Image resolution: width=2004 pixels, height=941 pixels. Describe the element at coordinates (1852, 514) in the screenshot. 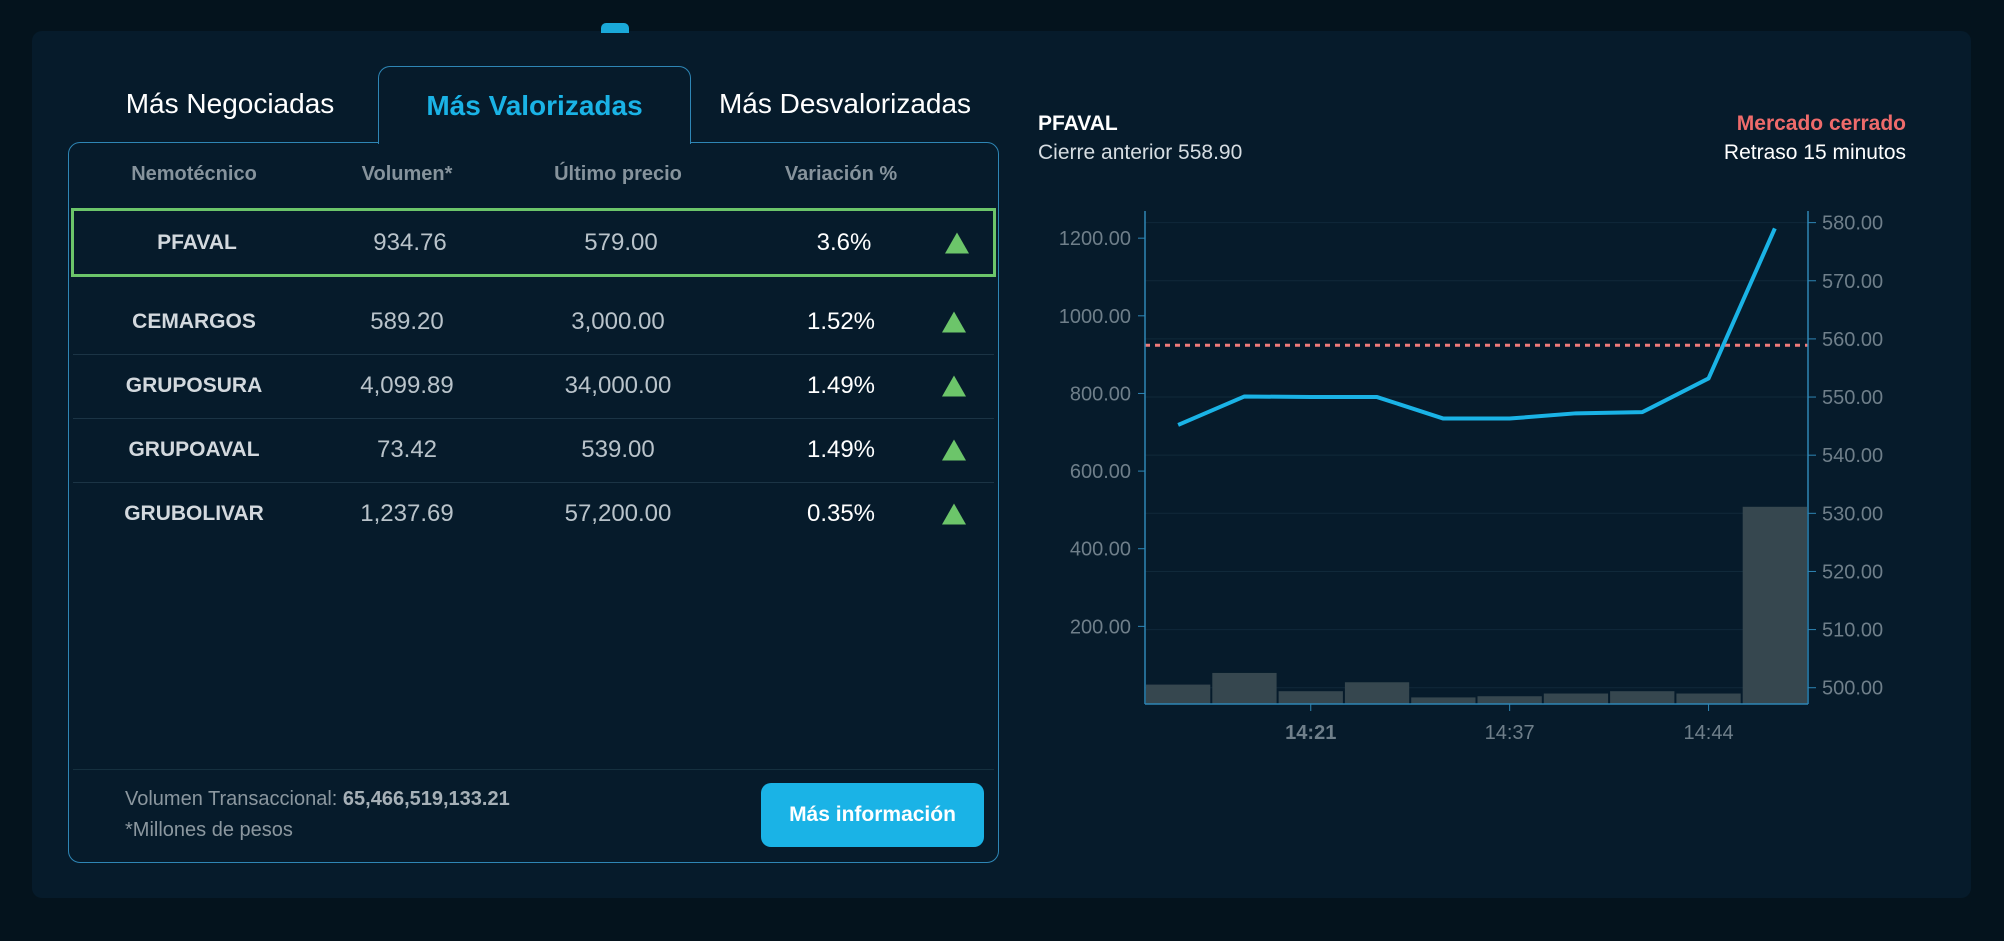

I see `right-axis-label: 530.00` at that location.